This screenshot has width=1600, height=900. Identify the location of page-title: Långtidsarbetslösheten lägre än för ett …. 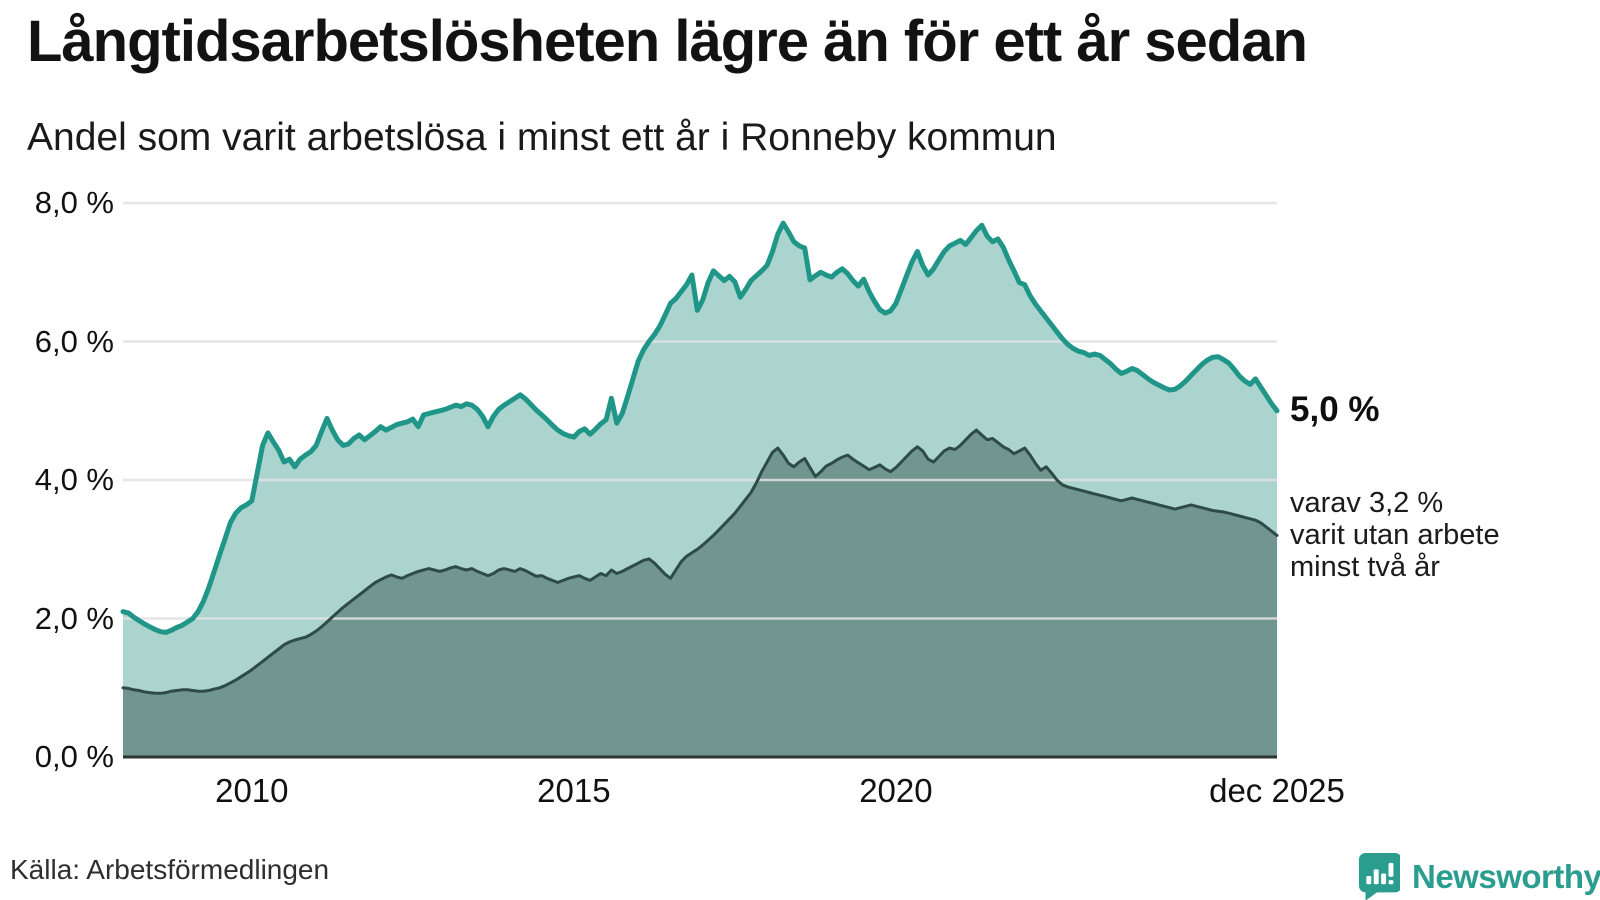
(667, 41).